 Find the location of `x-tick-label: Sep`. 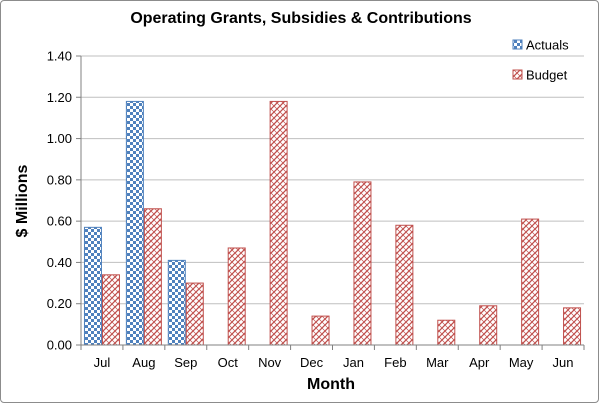

x-tick-label: Sep is located at coordinates (185, 362).